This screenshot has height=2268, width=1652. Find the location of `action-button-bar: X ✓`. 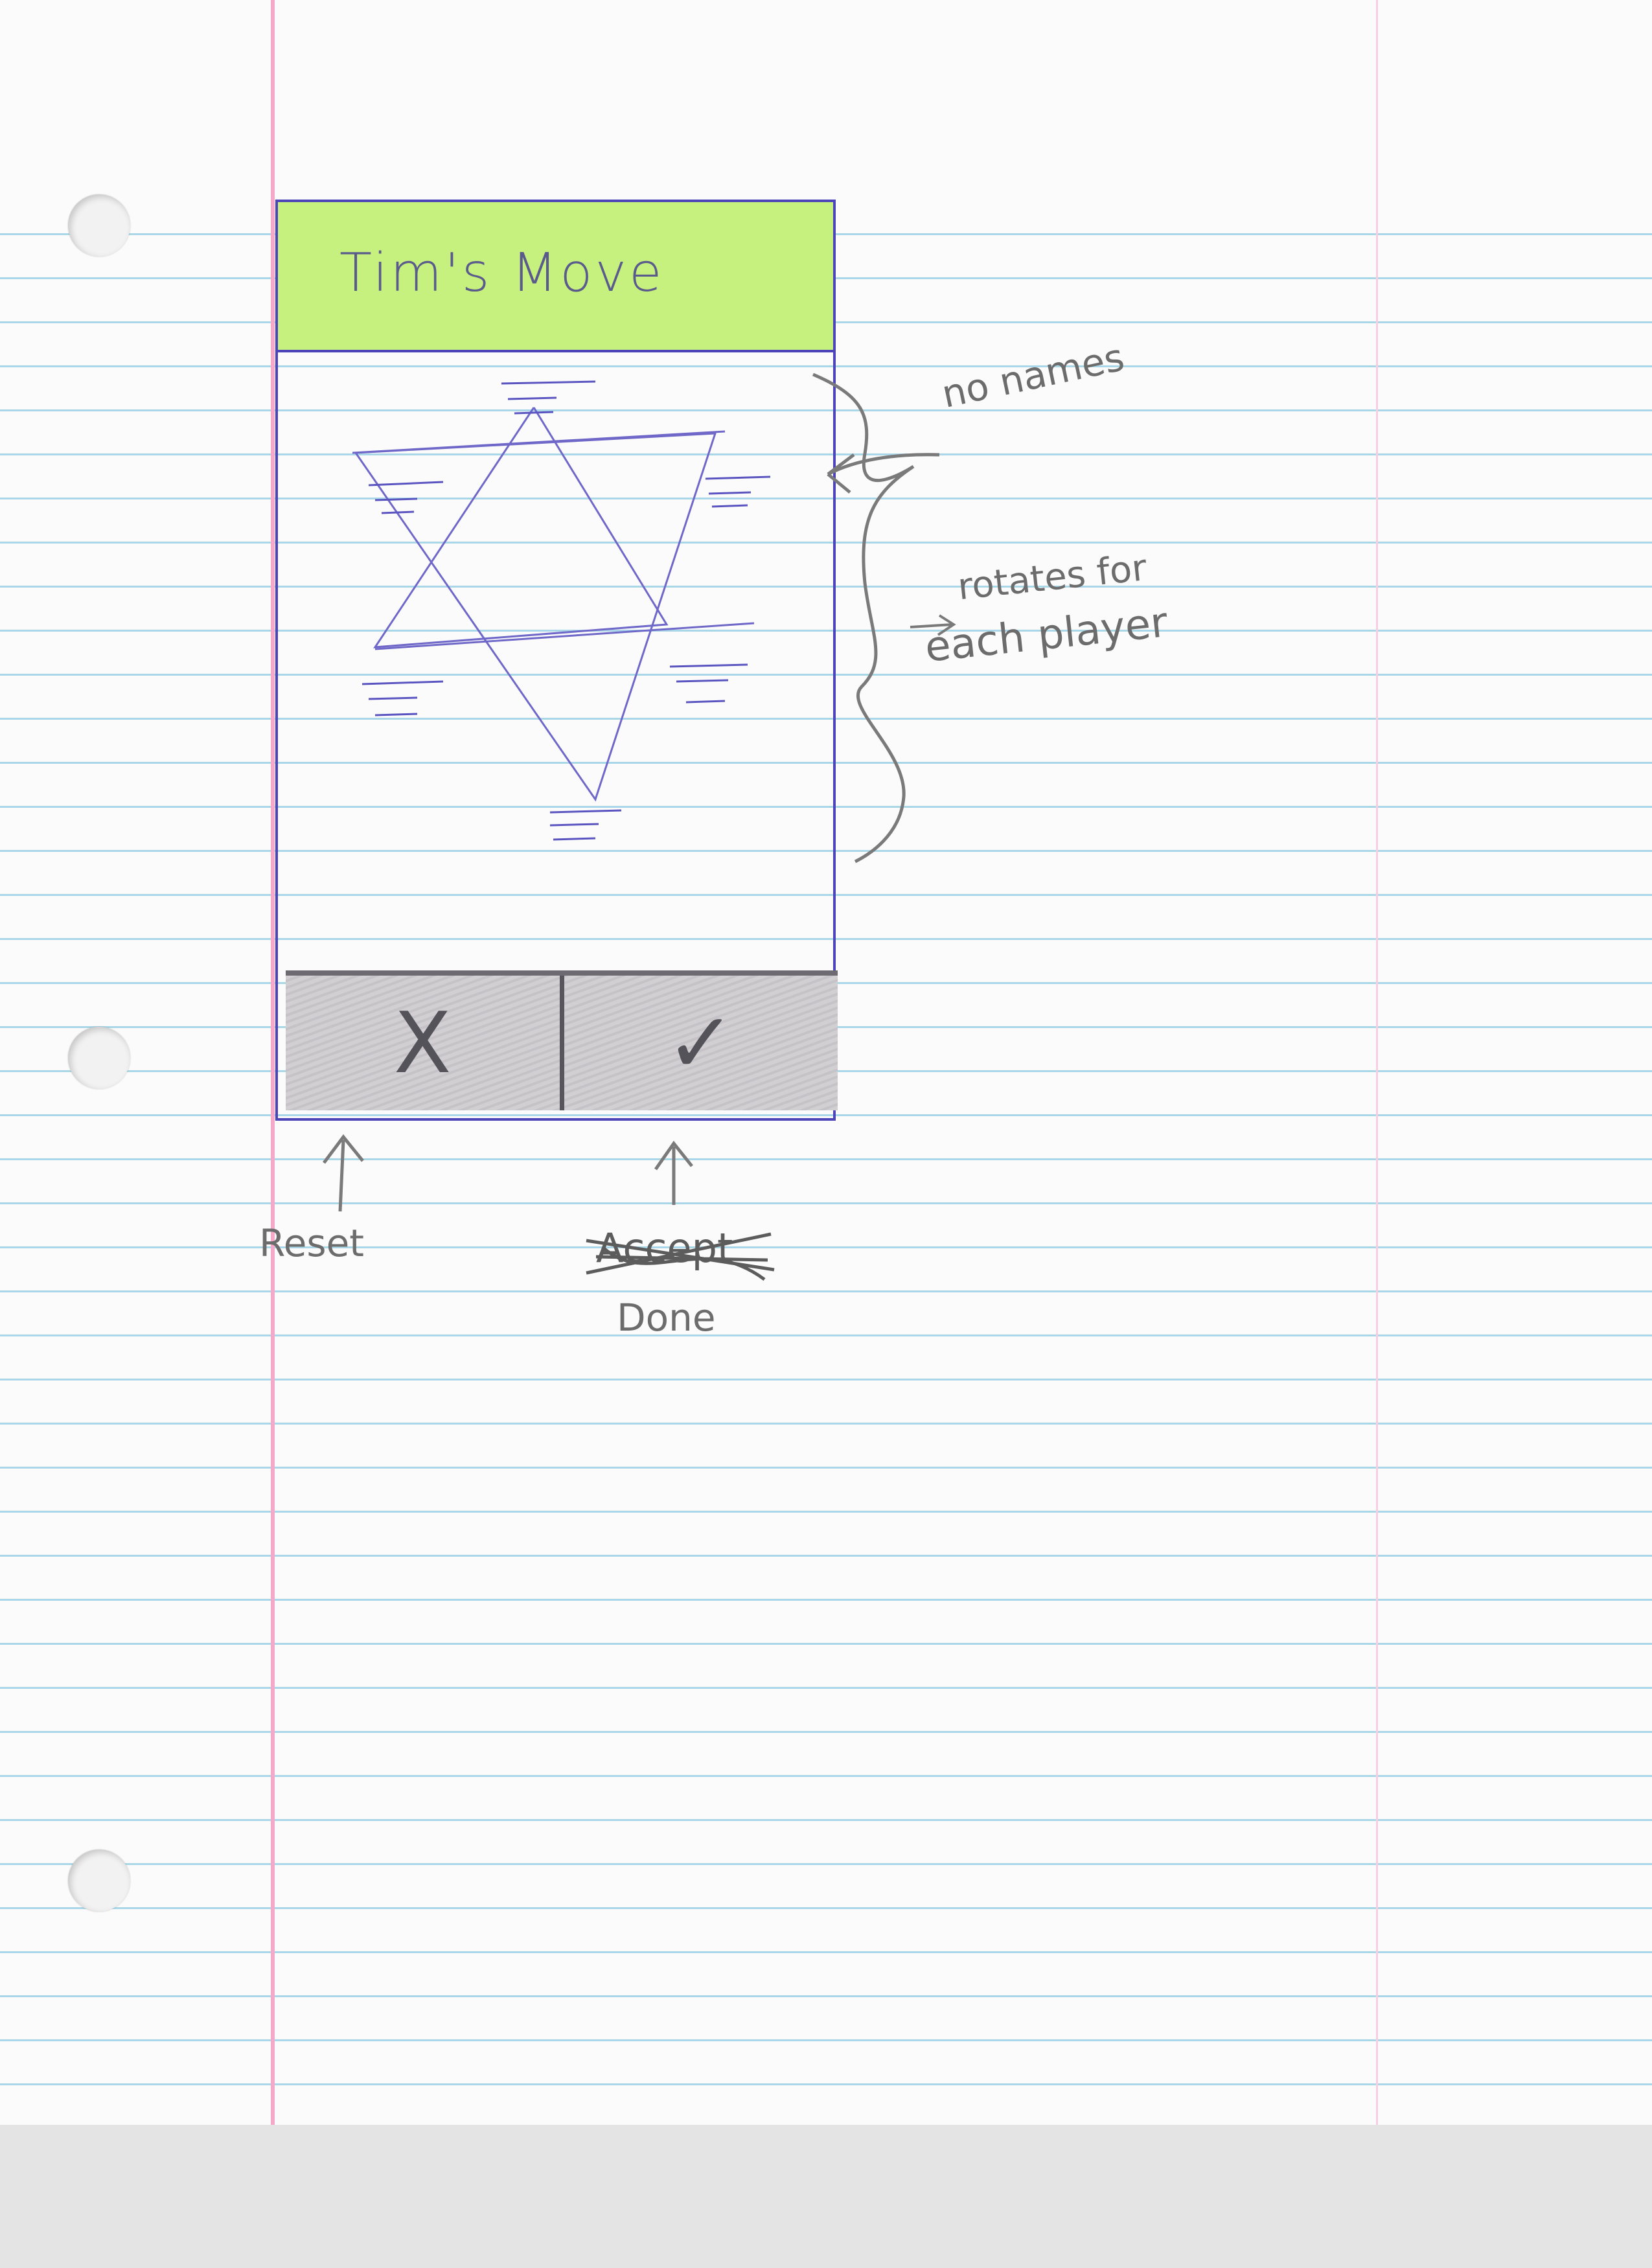

action-button-bar: X ✓ is located at coordinates (562, 1040).